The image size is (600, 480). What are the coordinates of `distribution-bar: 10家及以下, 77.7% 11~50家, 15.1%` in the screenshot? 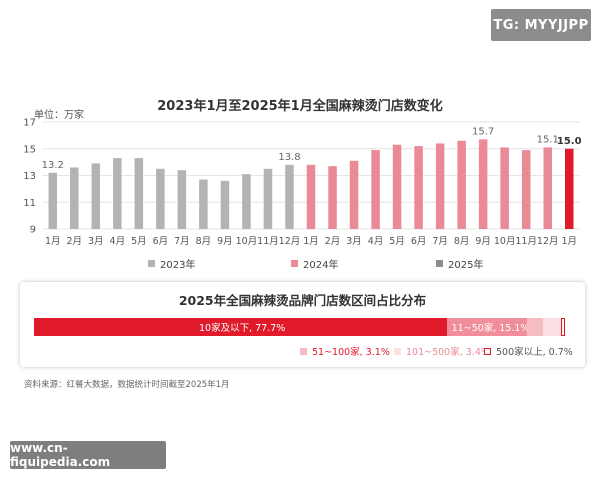 It's located at (299, 327).